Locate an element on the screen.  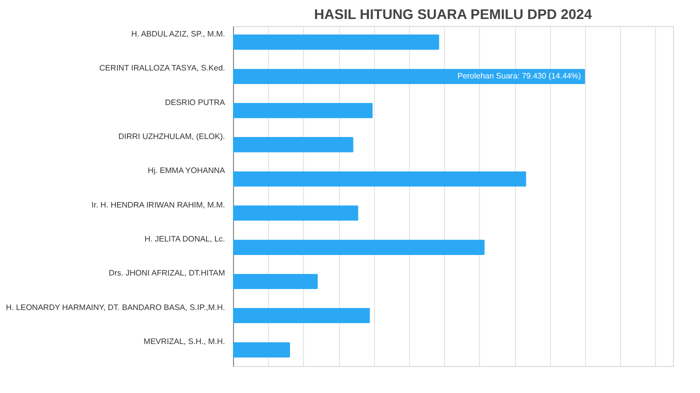
chart-title: HASIL HITUNG SUARA PEMILU DPD 2024 is located at coordinates (453, 14).